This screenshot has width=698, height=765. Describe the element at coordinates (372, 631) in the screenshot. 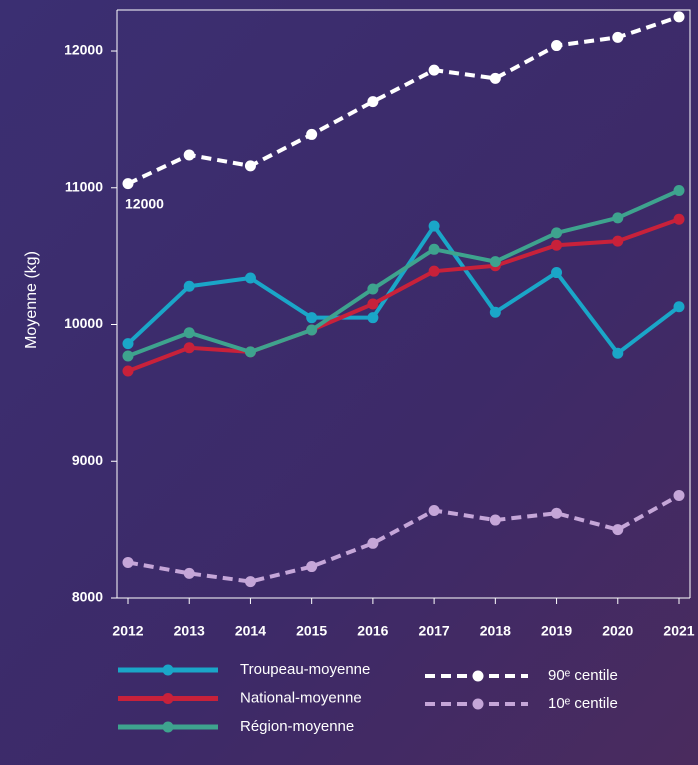

I see `x-tick-label: 2016` at that location.